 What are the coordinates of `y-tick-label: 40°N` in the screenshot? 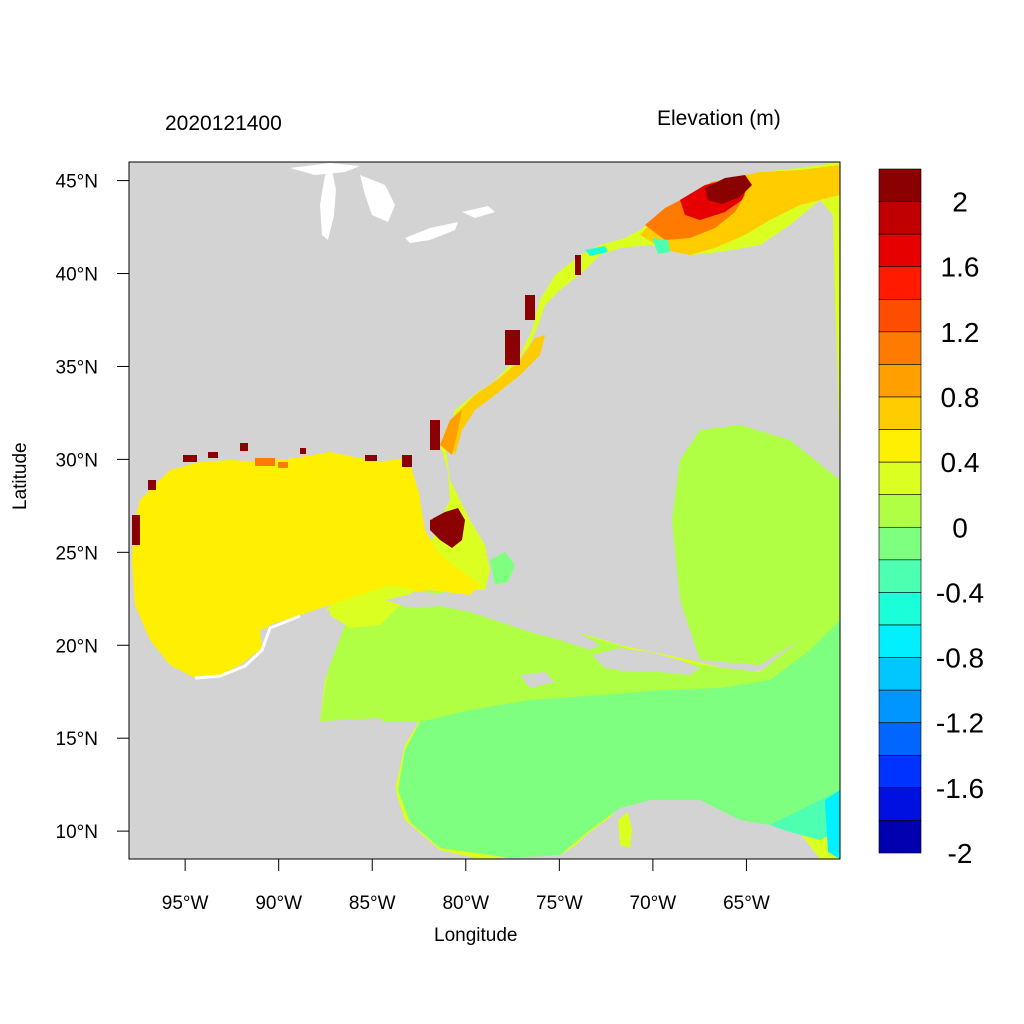 It's located at (77, 275).